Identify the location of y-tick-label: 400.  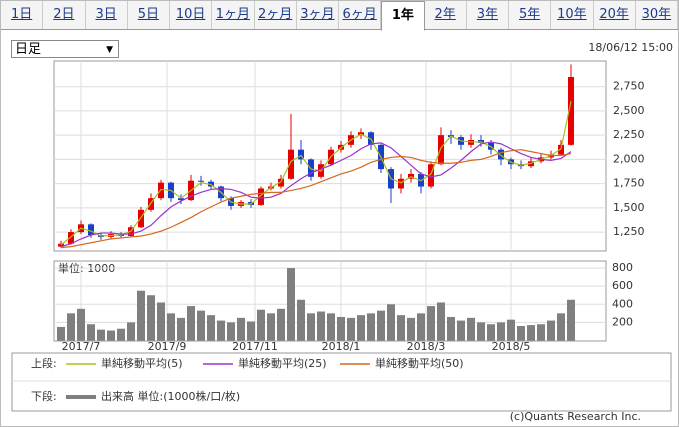
(622, 303).